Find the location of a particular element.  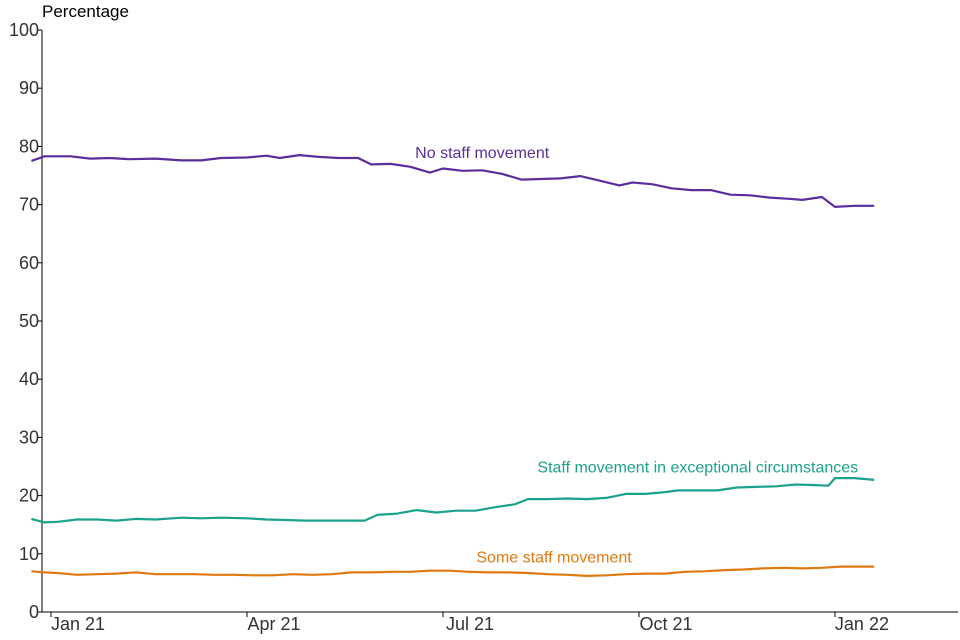

y-tick-label: 40 is located at coordinates (29, 379).